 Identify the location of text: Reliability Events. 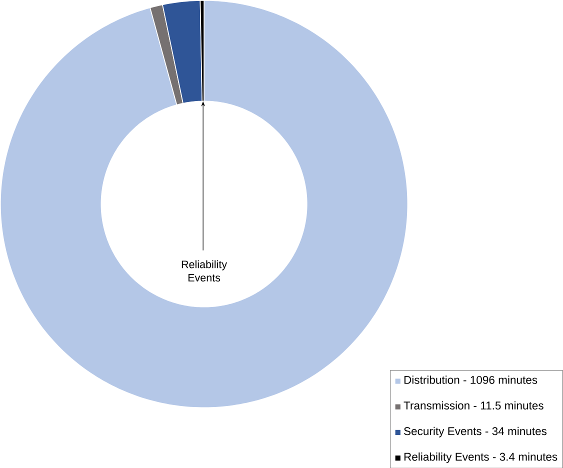
(205, 271).